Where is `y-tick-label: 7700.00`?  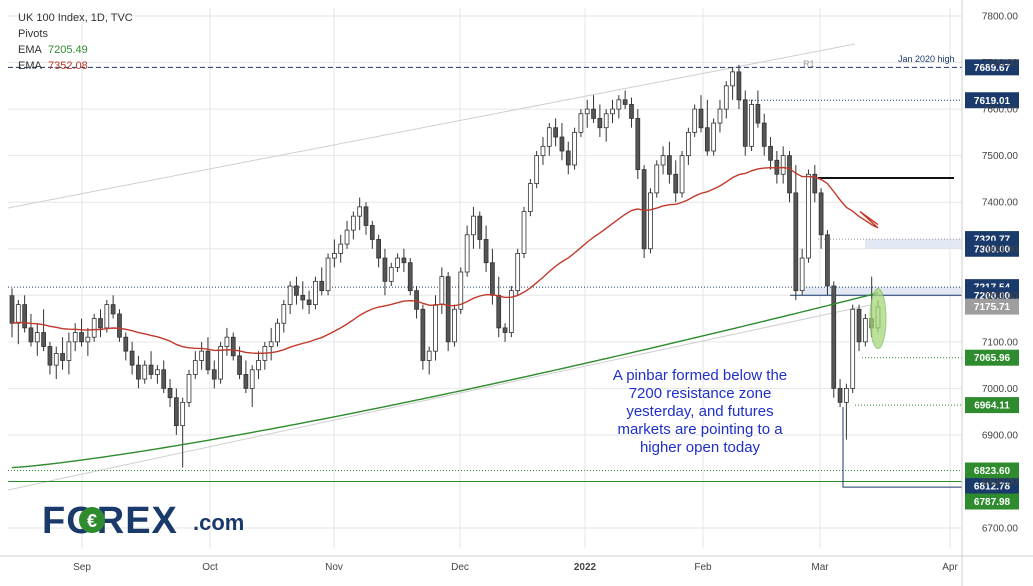 y-tick-label: 7700.00 is located at coordinates (1000, 63).